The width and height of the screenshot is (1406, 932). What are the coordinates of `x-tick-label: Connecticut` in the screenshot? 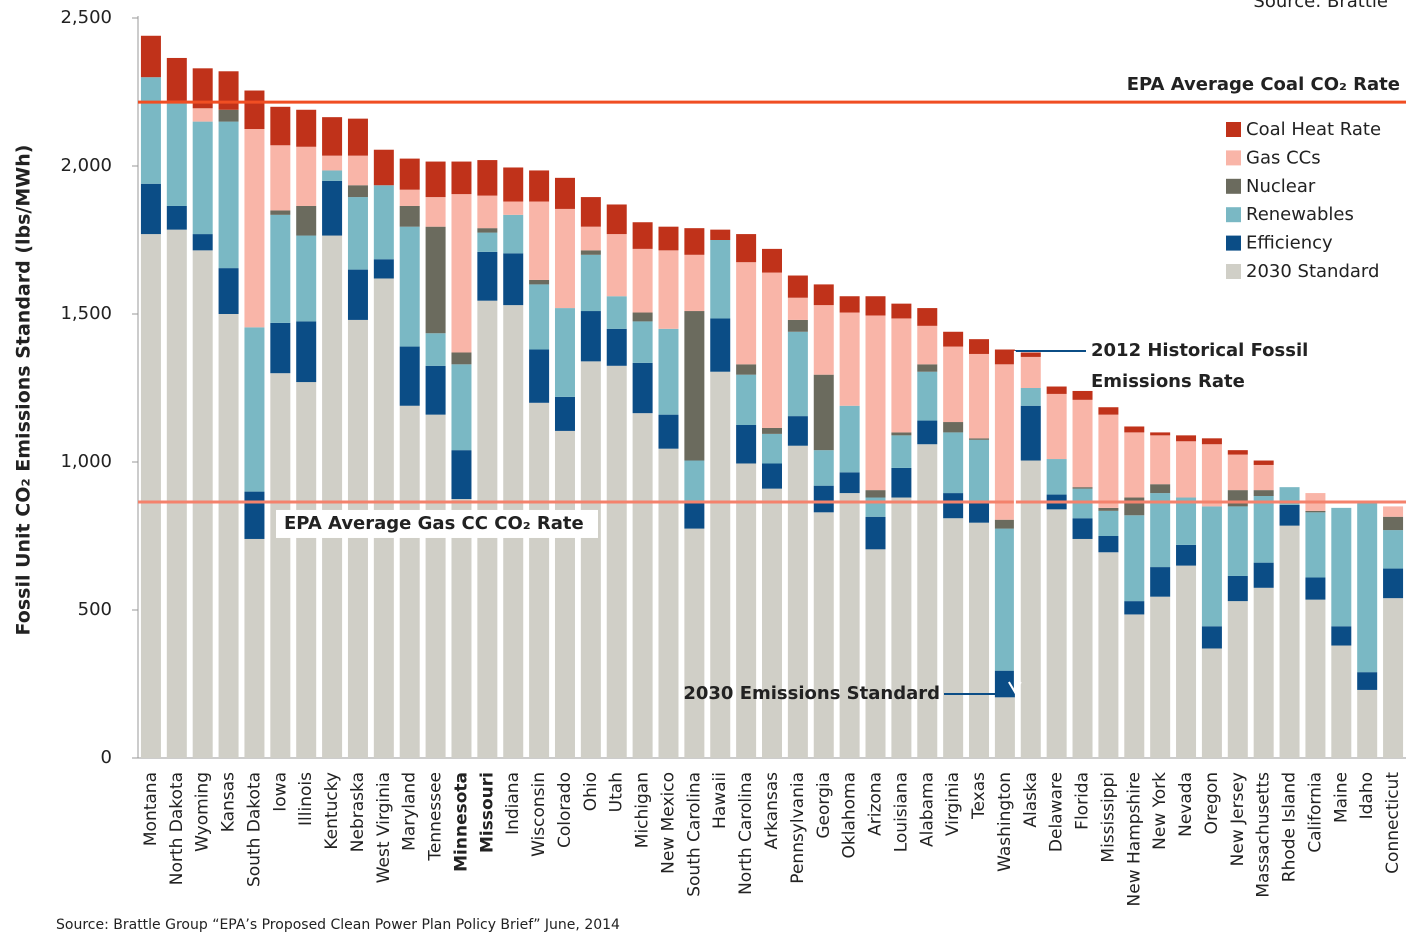 It's located at (1393, 823).